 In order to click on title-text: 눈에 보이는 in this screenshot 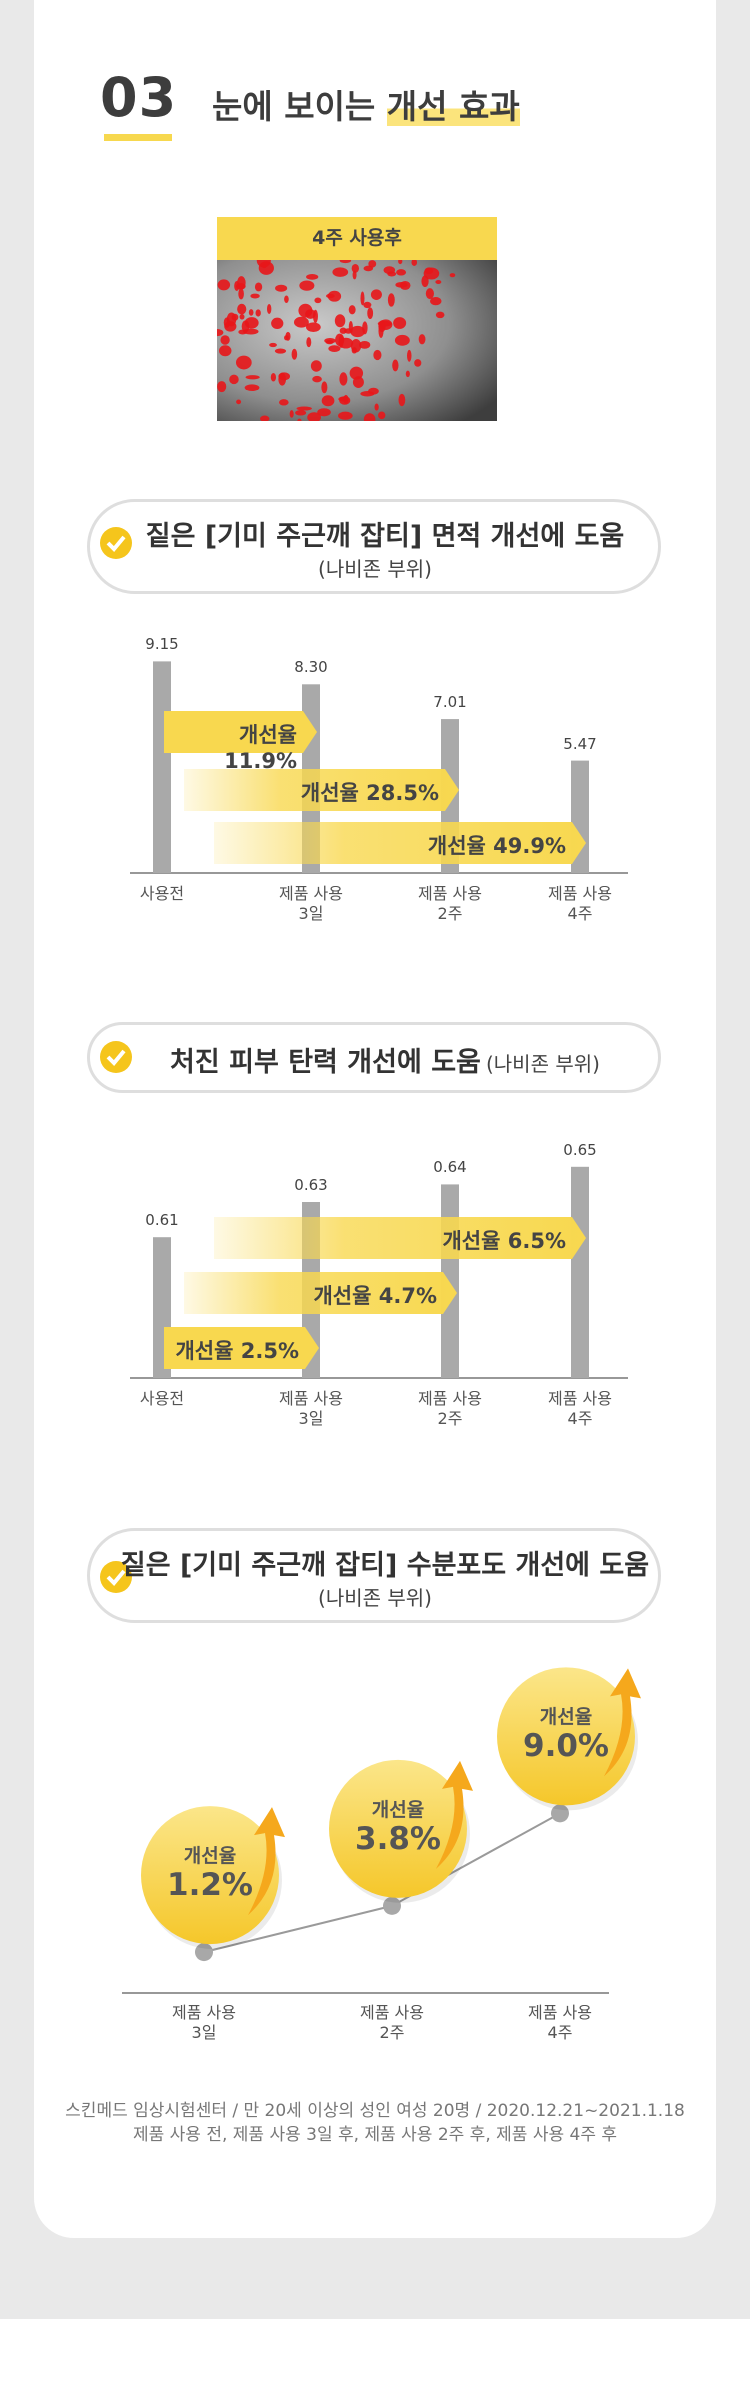, I will do `click(294, 106)`.